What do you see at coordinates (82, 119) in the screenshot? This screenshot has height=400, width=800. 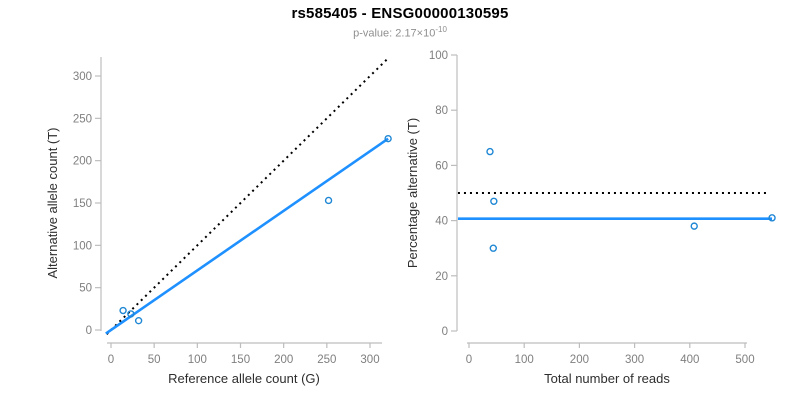 I see `y-tick-label: 250` at bounding box center [82, 119].